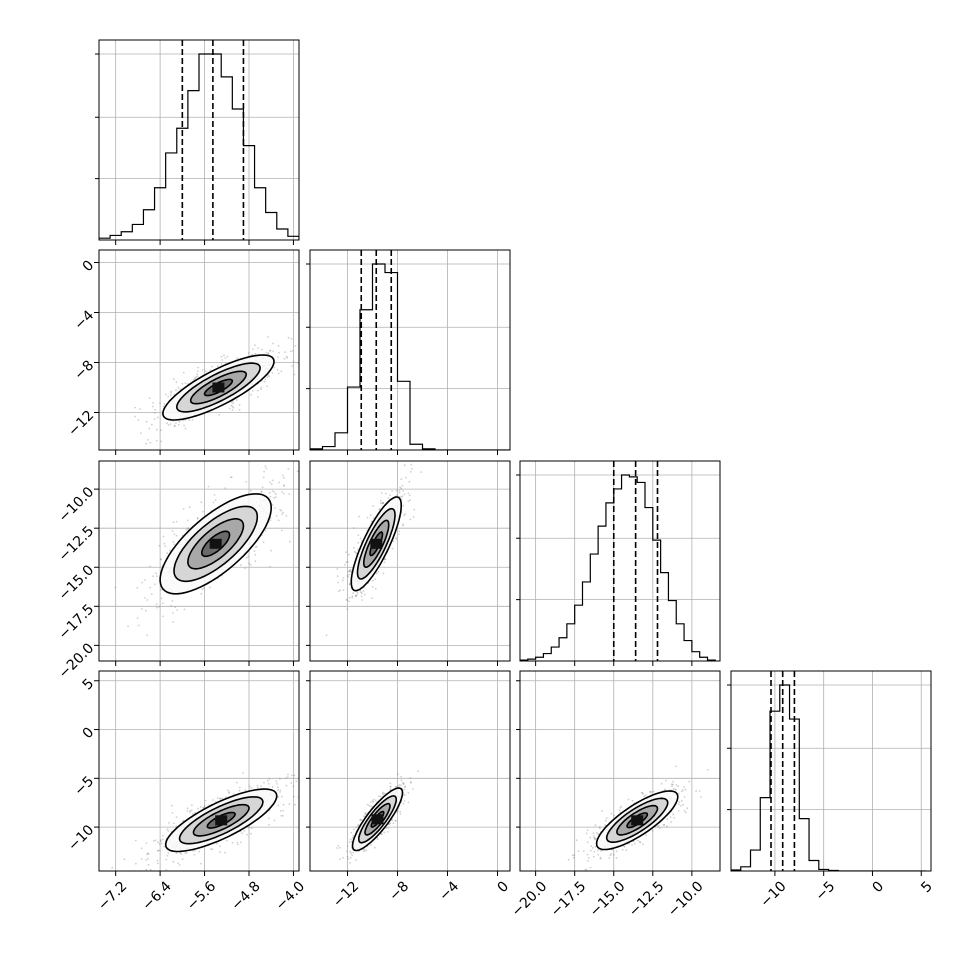 The height and width of the screenshot is (970, 970). Describe the element at coordinates (530, 899) in the screenshot. I see `x-tick-label: −20.0` at that location.